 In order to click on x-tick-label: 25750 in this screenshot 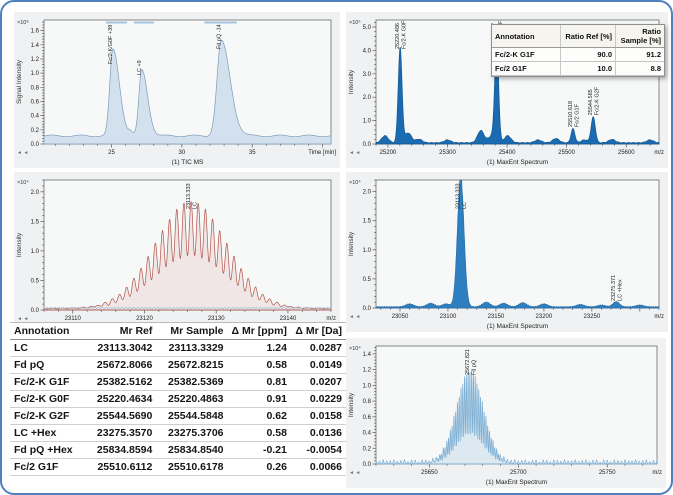, I will do `click(607, 473)`.